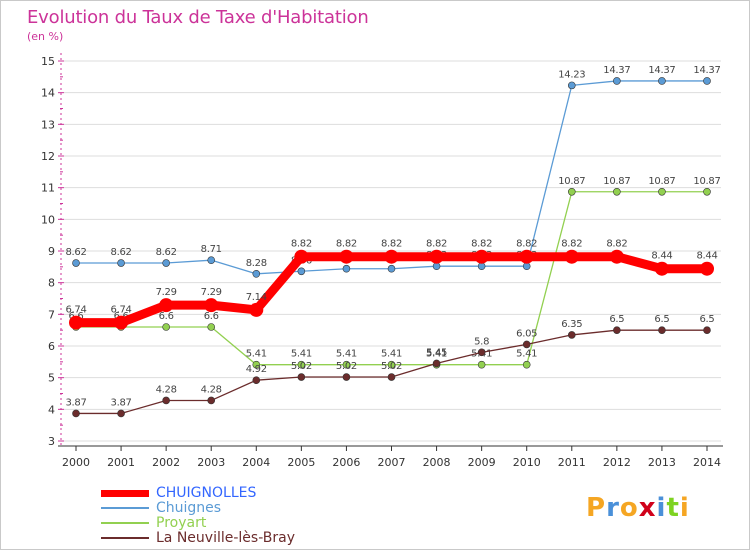  Describe the element at coordinates (572, 462) in the screenshot. I see `x-tick-label-2011: 2011` at that location.